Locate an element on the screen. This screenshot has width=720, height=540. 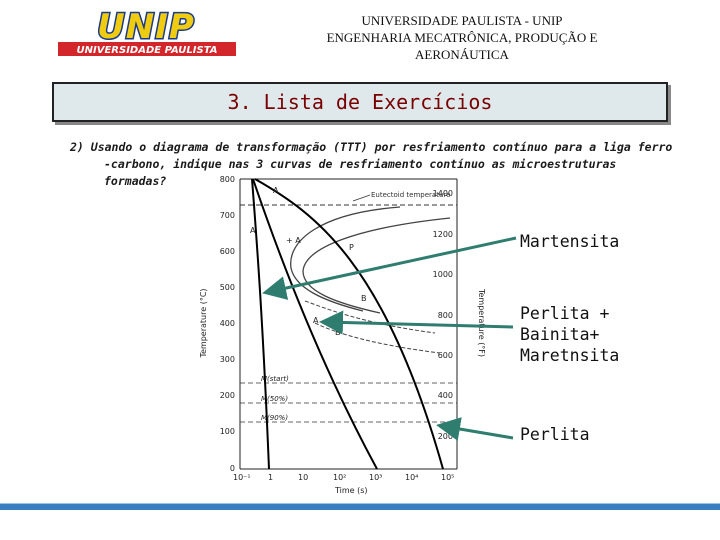
label-perlita-bainita-line-1: Perlita + is located at coordinates (565, 313).